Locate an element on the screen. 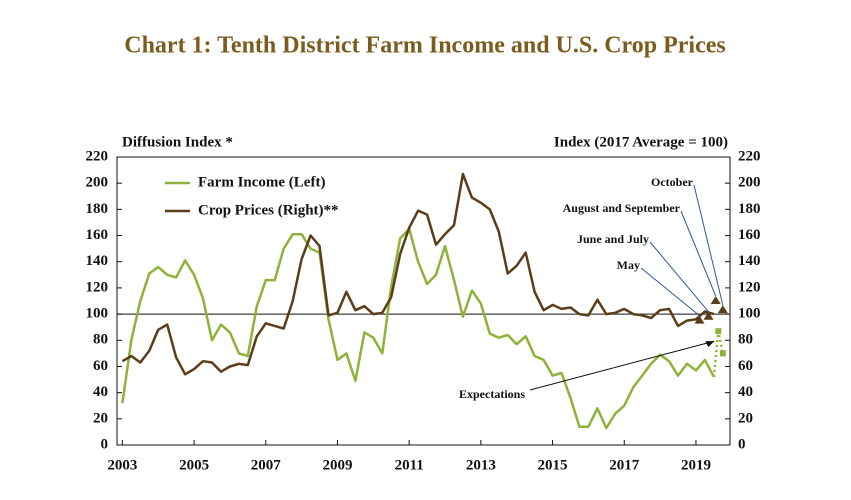  y2-tick-label: 200 is located at coordinates (749, 183).